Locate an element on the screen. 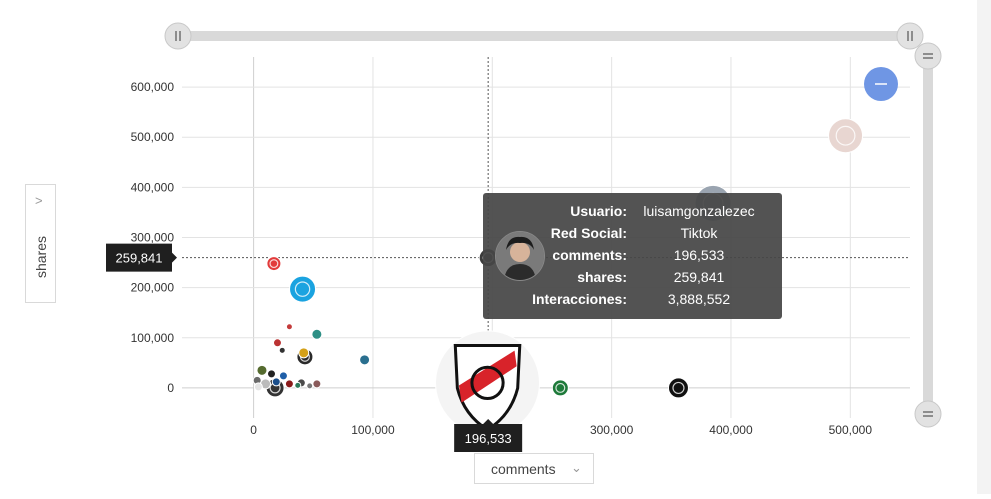 Image resolution: width=991 pixels, height=499 pixels. y-highlight-label-text: 259,841 is located at coordinates (139, 258).